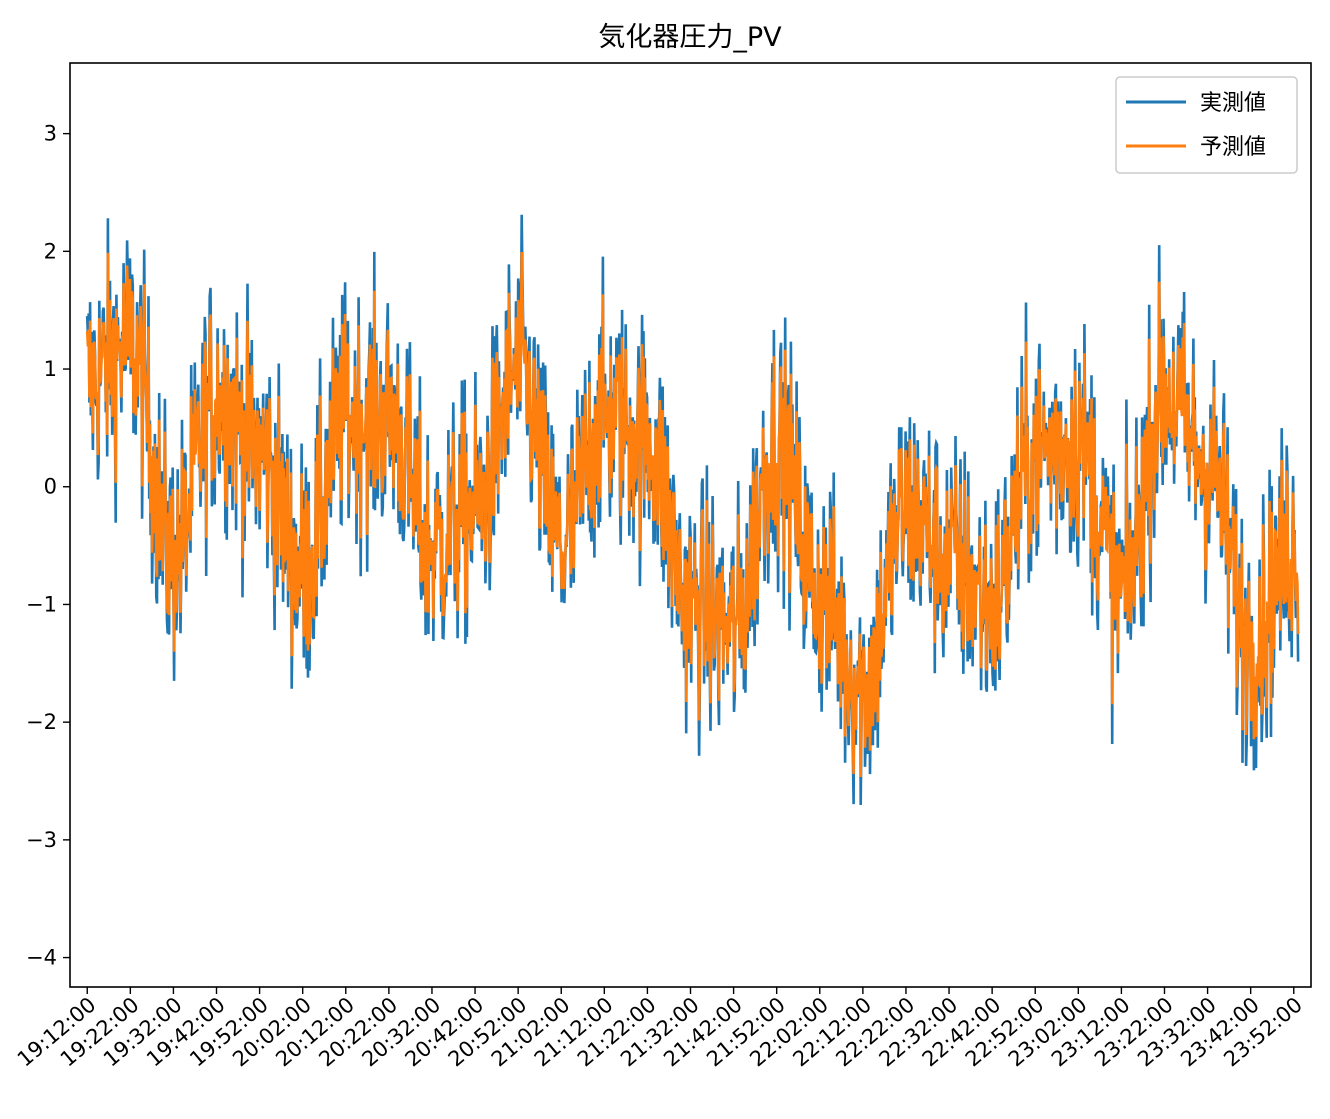 This screenshot has width=1330, height=1119. I want to click on legend-label-actual: 実測値, so click(1233, 103).